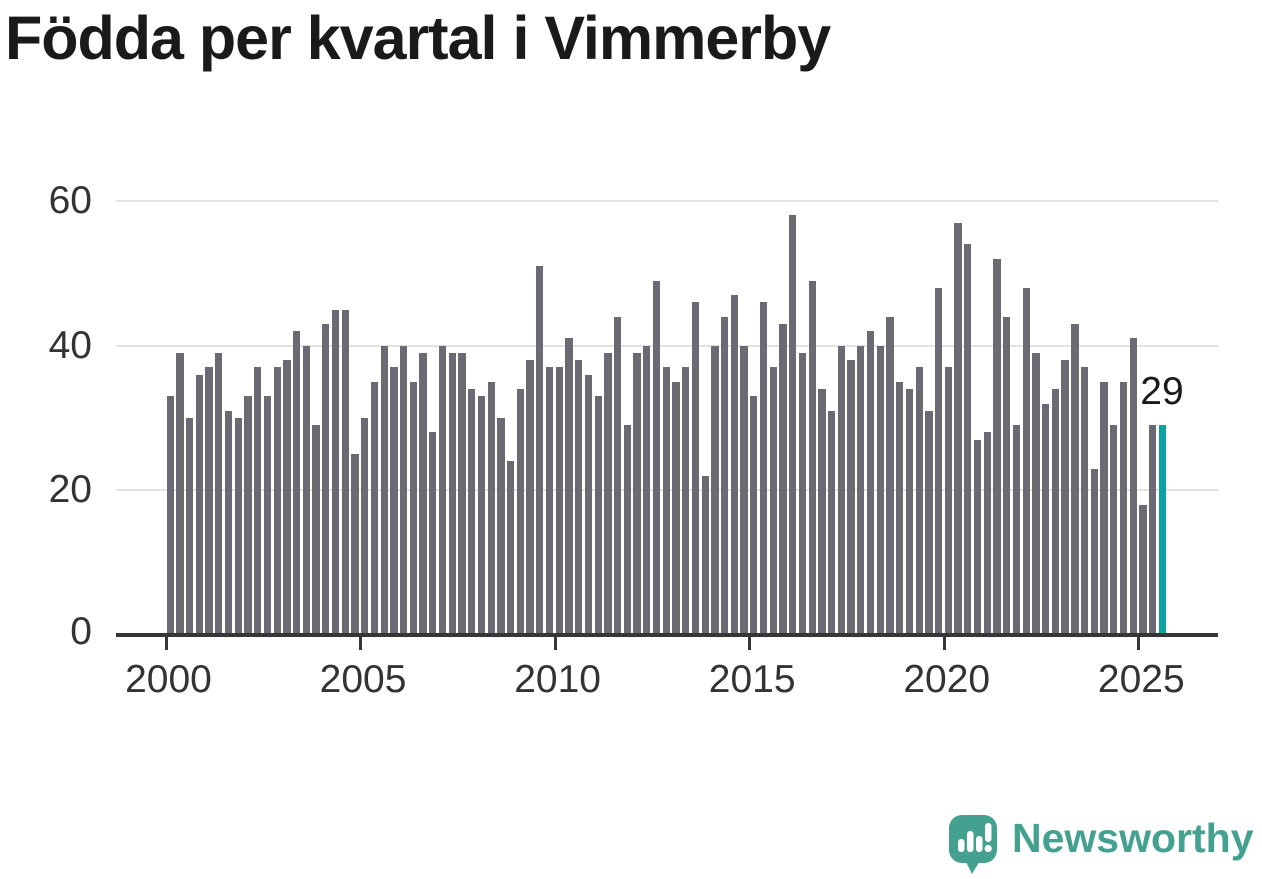 This screenshot has height=879, width=1262. I want to click on x-axis-label: 2015, so click(752, 679).